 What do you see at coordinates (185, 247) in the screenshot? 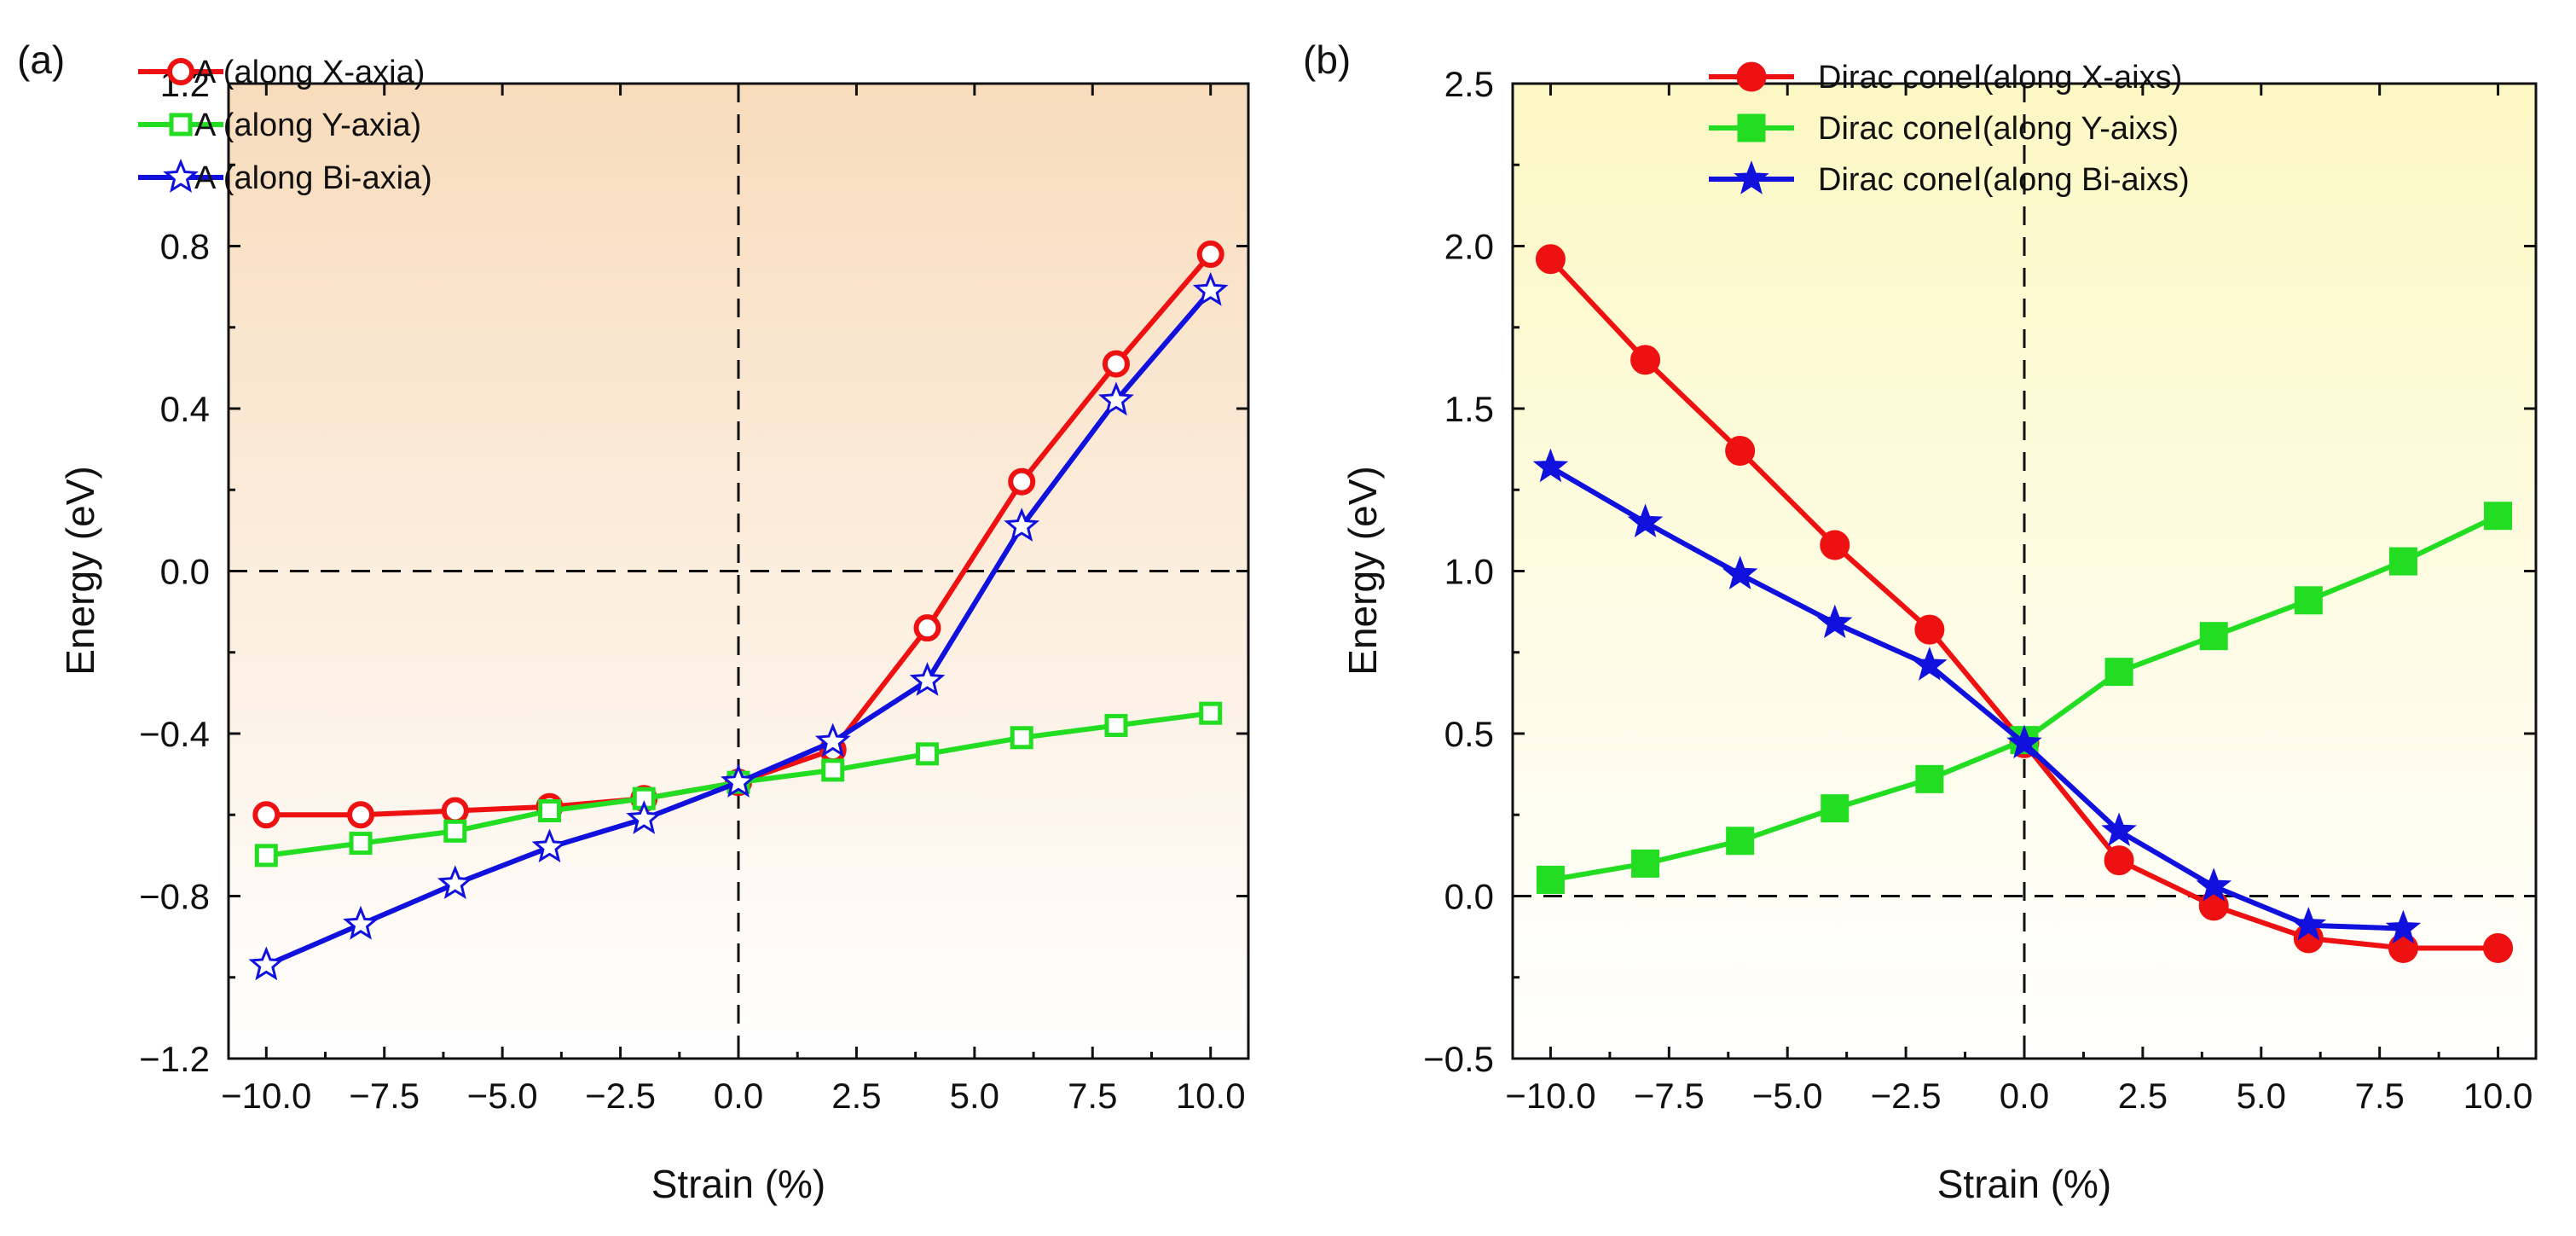
I see `y-tick-label: 0.8` at bounding box center [185, 247].